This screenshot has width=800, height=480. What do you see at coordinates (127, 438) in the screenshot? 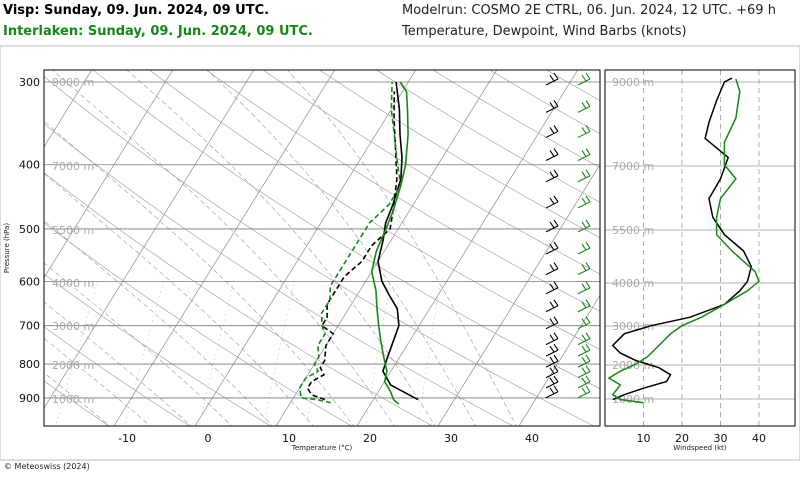
I see `temperature-tick-label: -10` at bounding box center [127, 438].